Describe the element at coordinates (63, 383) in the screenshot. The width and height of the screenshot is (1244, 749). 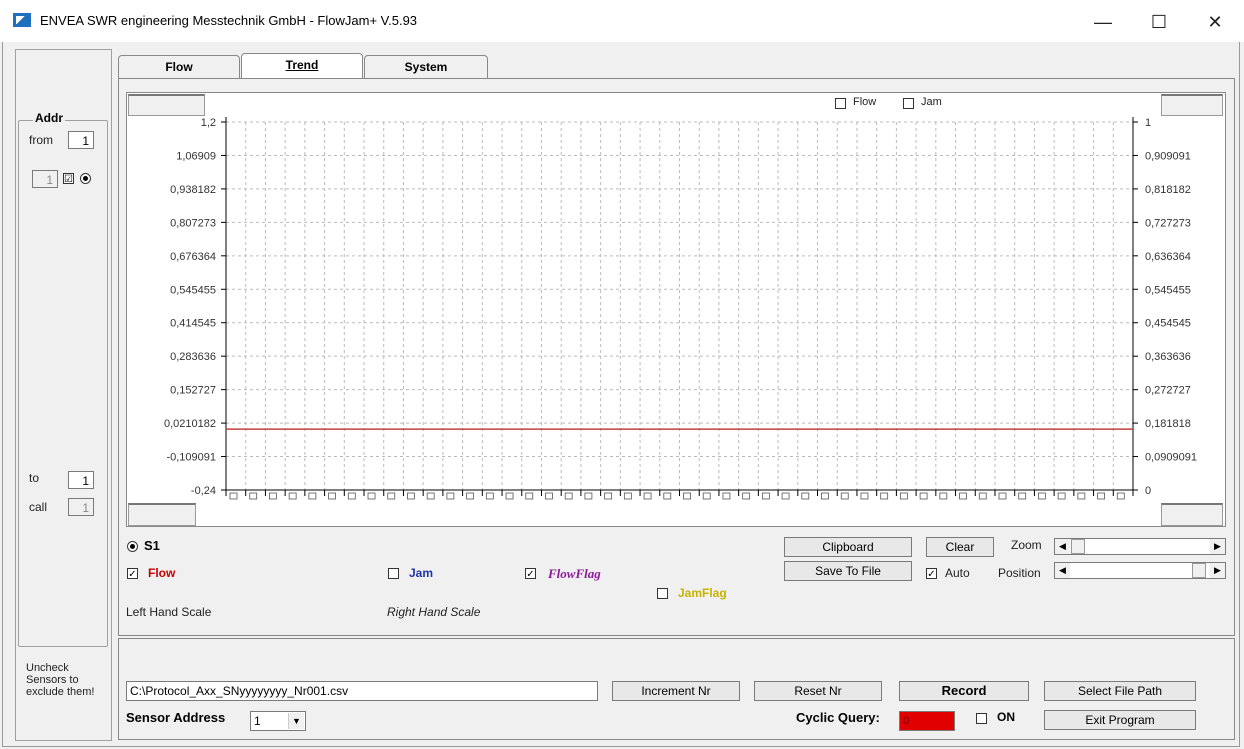
I see `address-group` at that location.